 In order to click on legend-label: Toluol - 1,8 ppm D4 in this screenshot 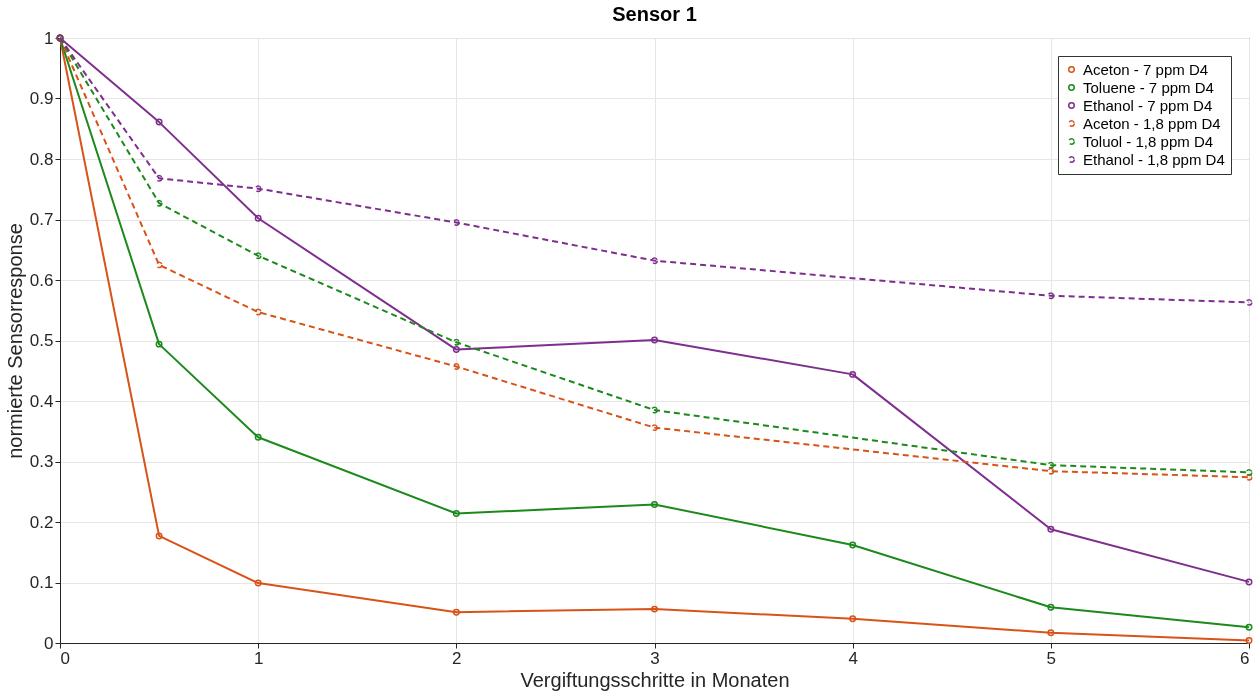, I will do `click(1148, 141)`.